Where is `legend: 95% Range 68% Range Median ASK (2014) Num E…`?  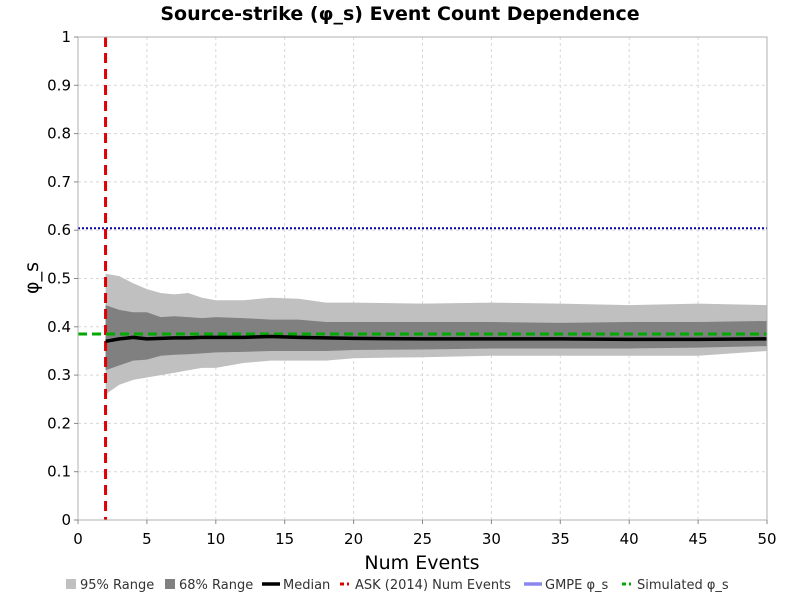 legend: 95% Range 68% Range Median ASK (2014) Num E… is located at coordinates (397, 585).